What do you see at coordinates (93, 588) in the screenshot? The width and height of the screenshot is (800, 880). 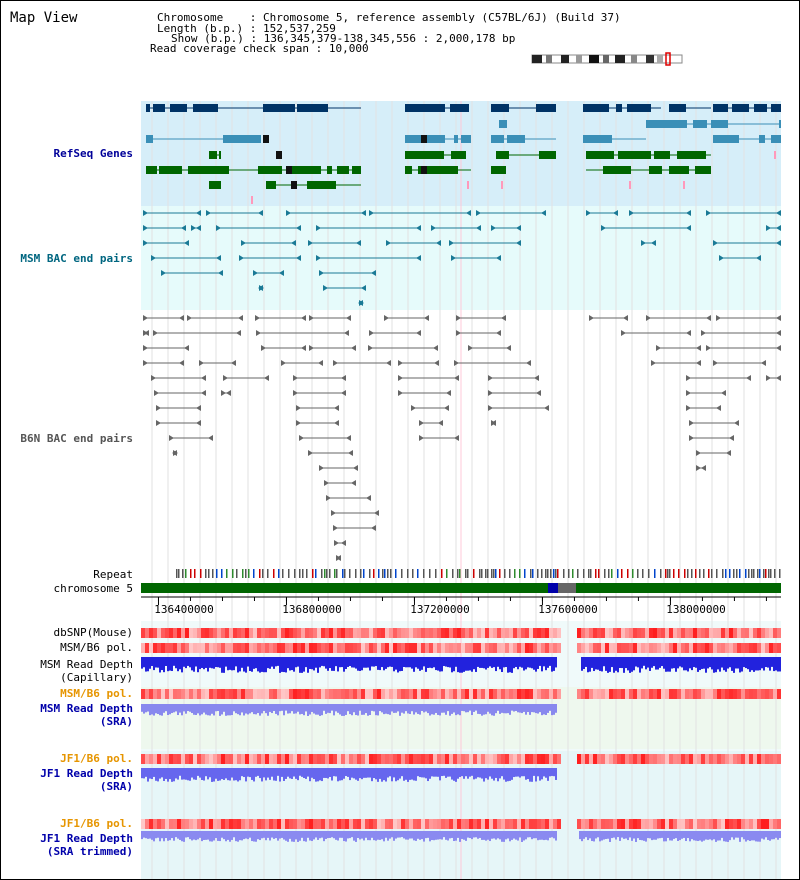 I see `track-label-chromosome: chromosome 5` at bounding box center [93, 588].